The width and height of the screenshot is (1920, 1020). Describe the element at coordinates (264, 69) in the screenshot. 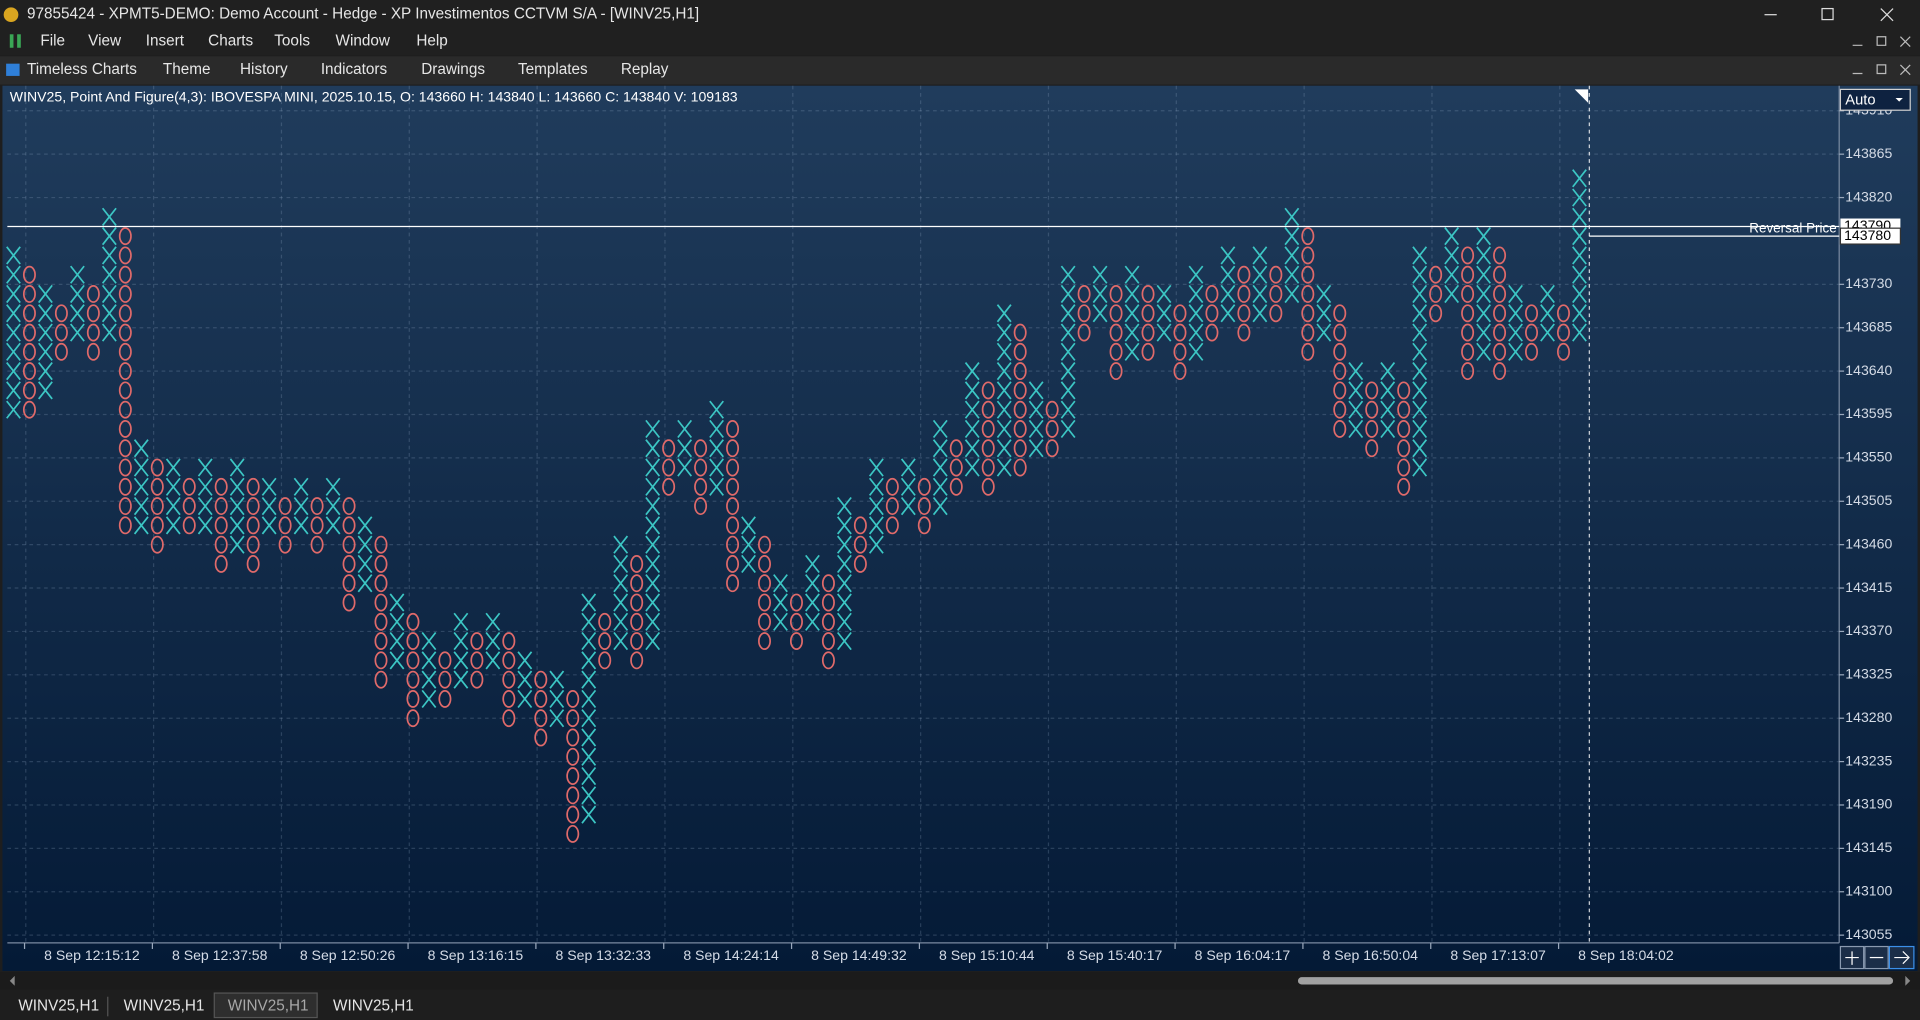

I see `toolbar-item: History` at that location.